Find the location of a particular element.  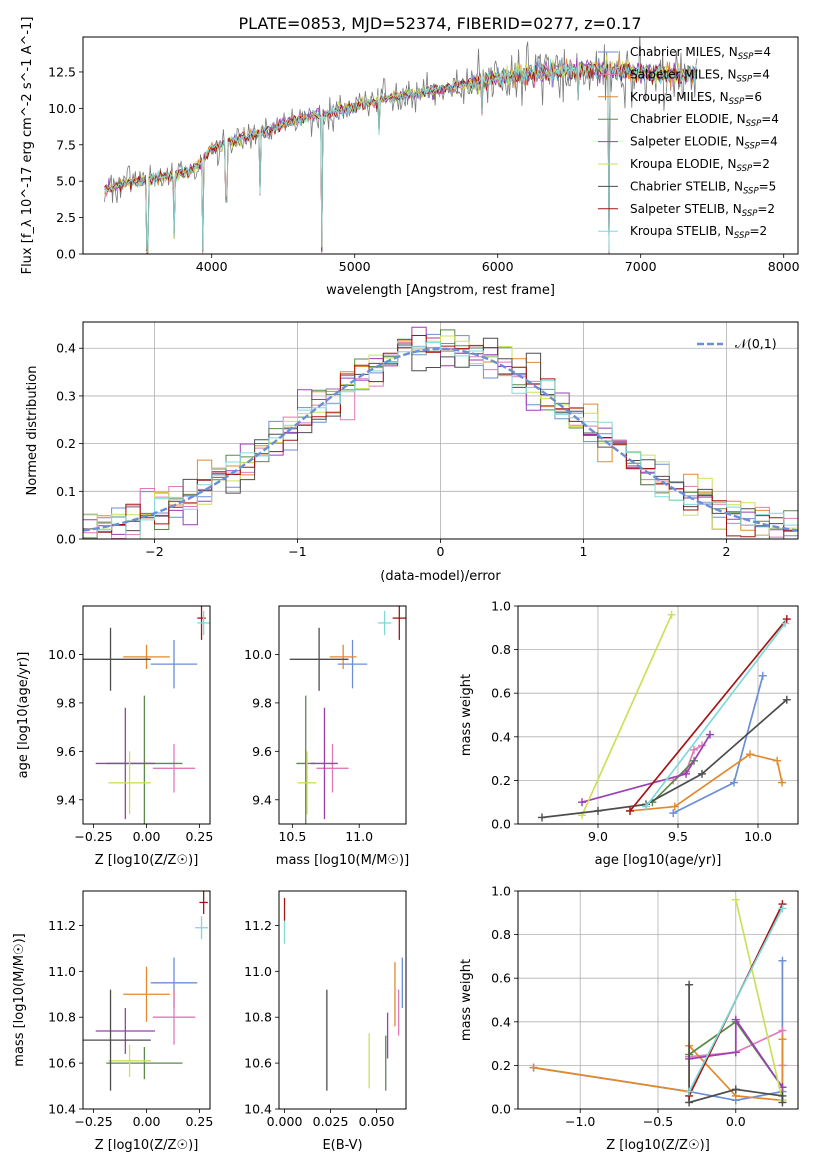

y-tick-label: 2.5 is located at coordinates (66, 217).